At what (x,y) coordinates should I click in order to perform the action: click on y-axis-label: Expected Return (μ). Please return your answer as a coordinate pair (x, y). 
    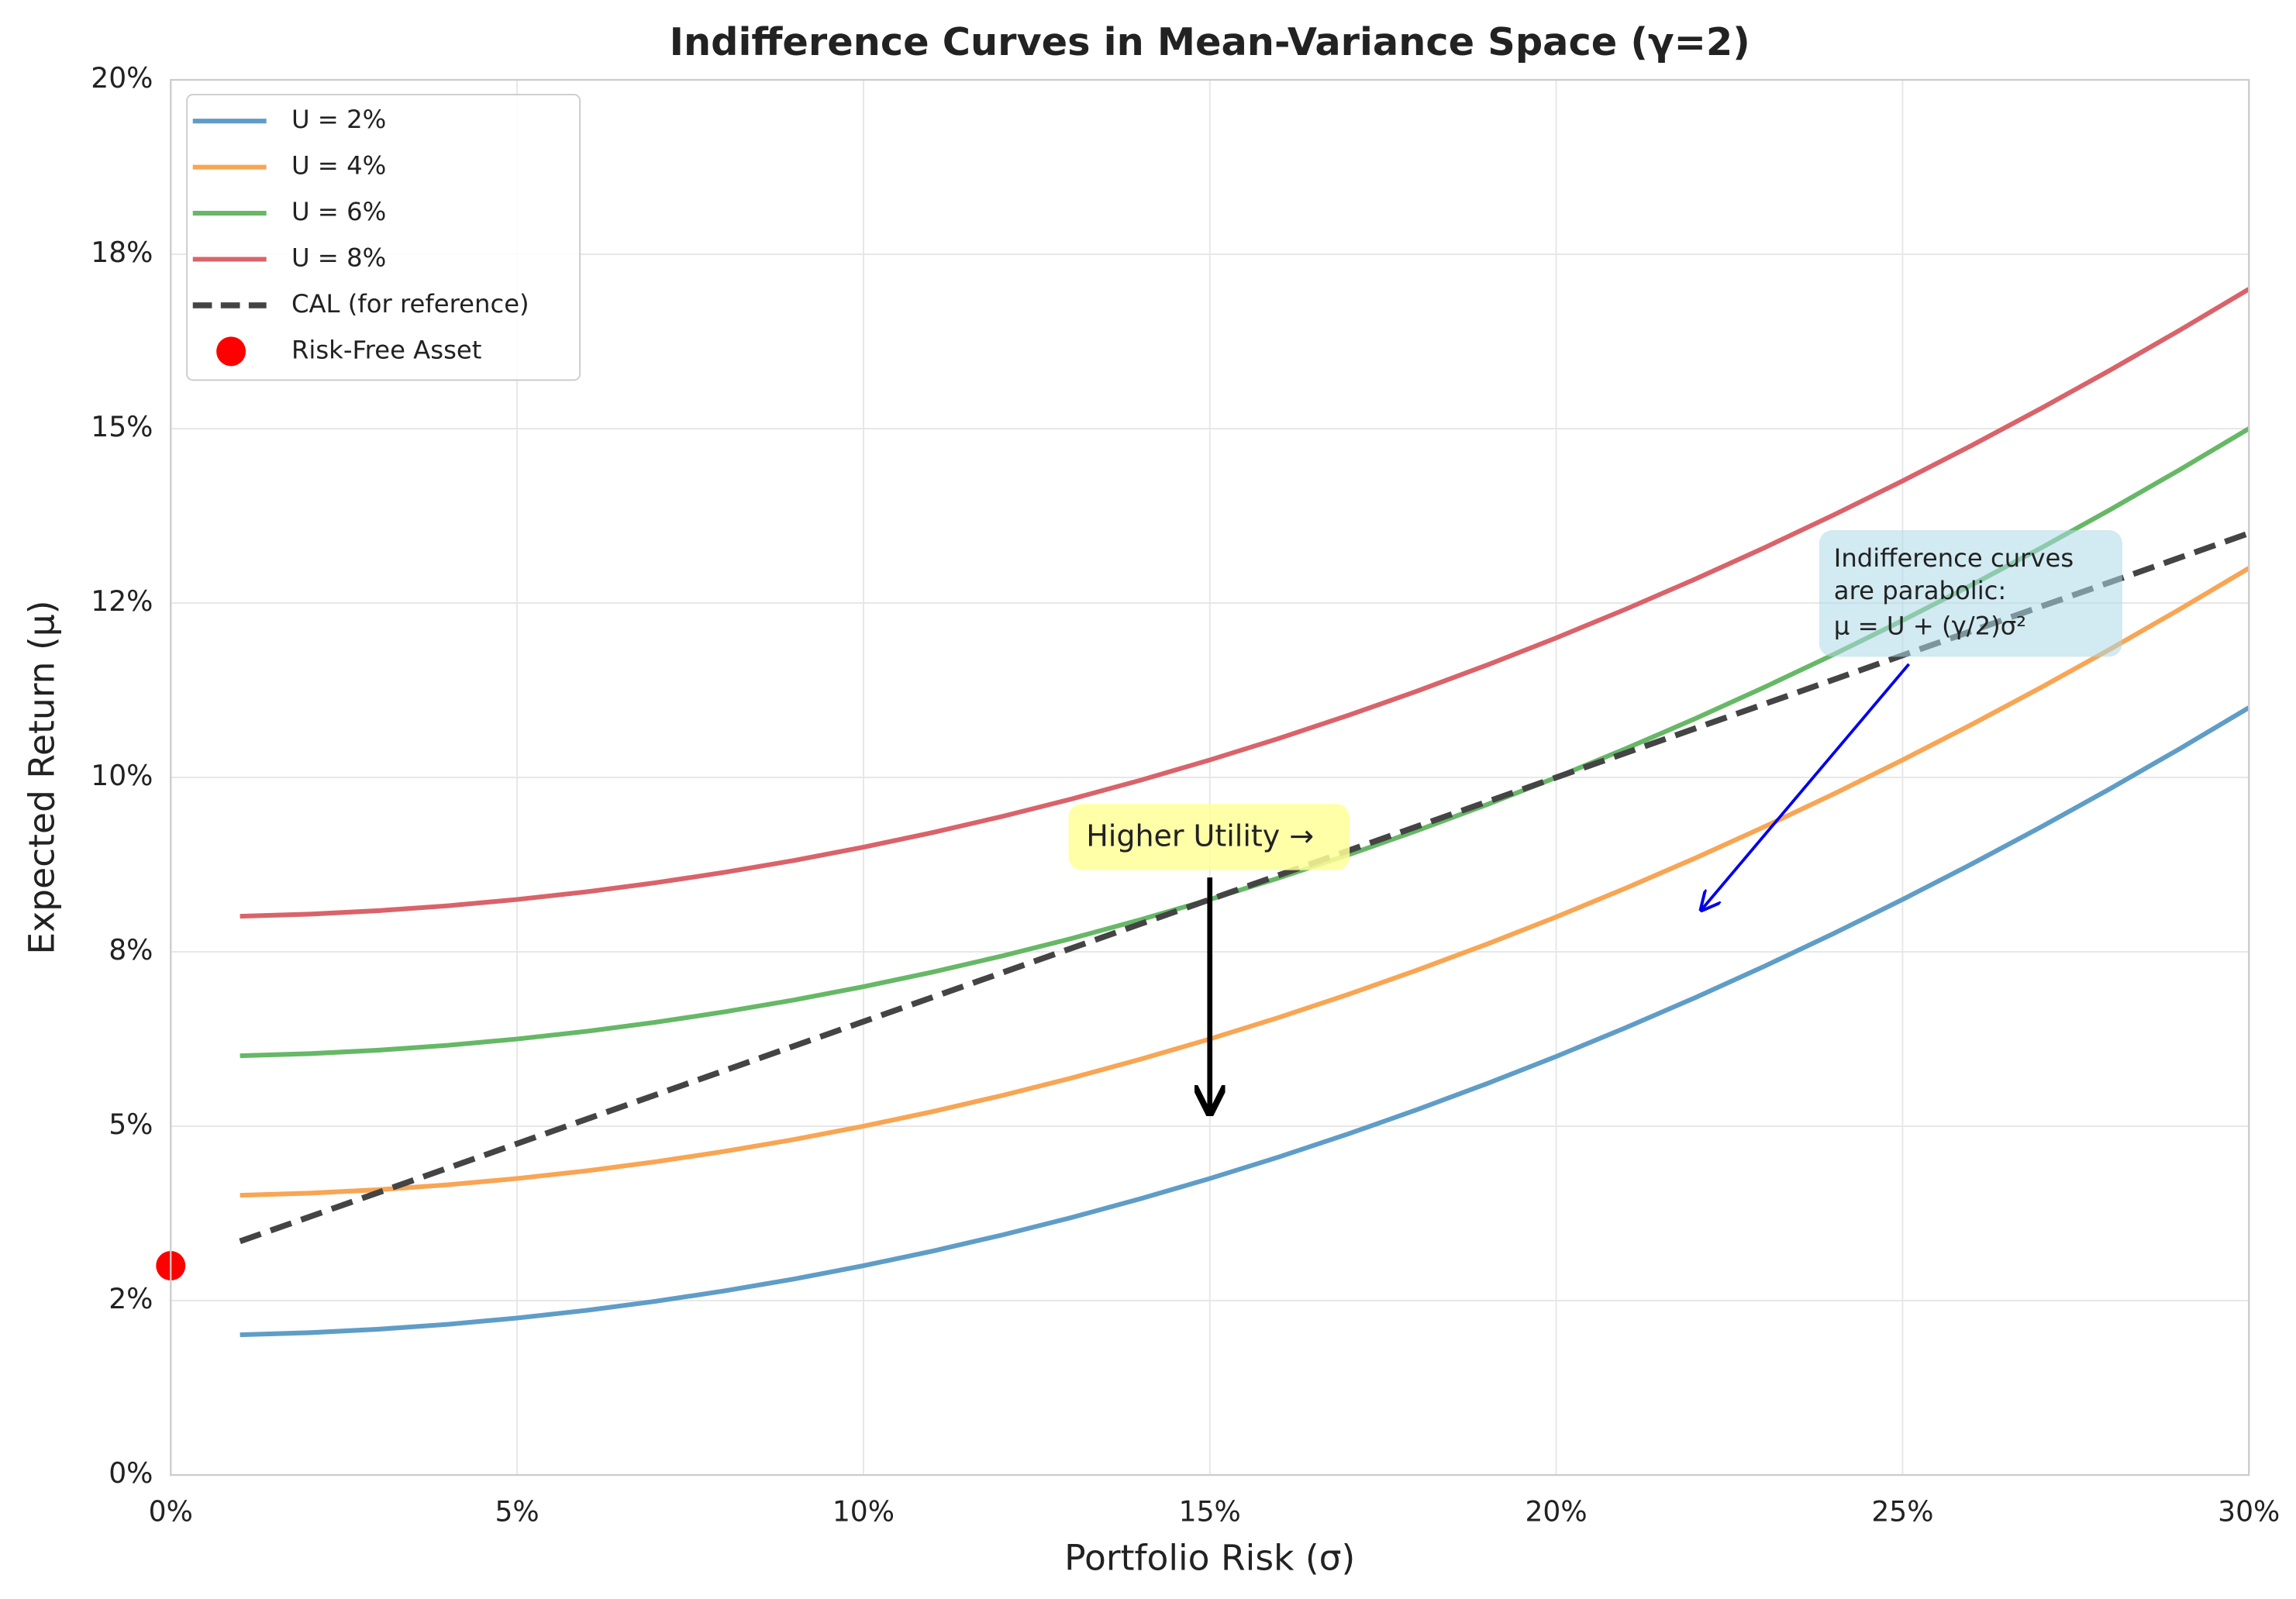
    Looking at the image, I should click on (41, 777).